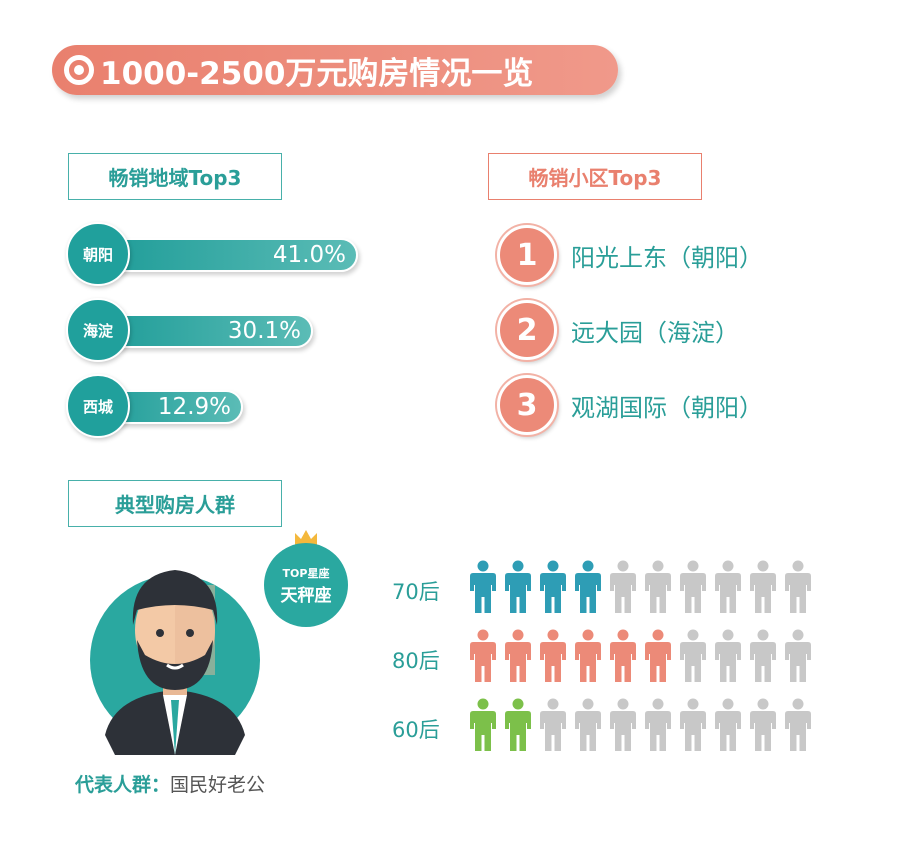  What do you see at coordinates (175, 503) in the screenshot?
I see `buyers-label: 典型购房人群` at bounding box center [175, 503].